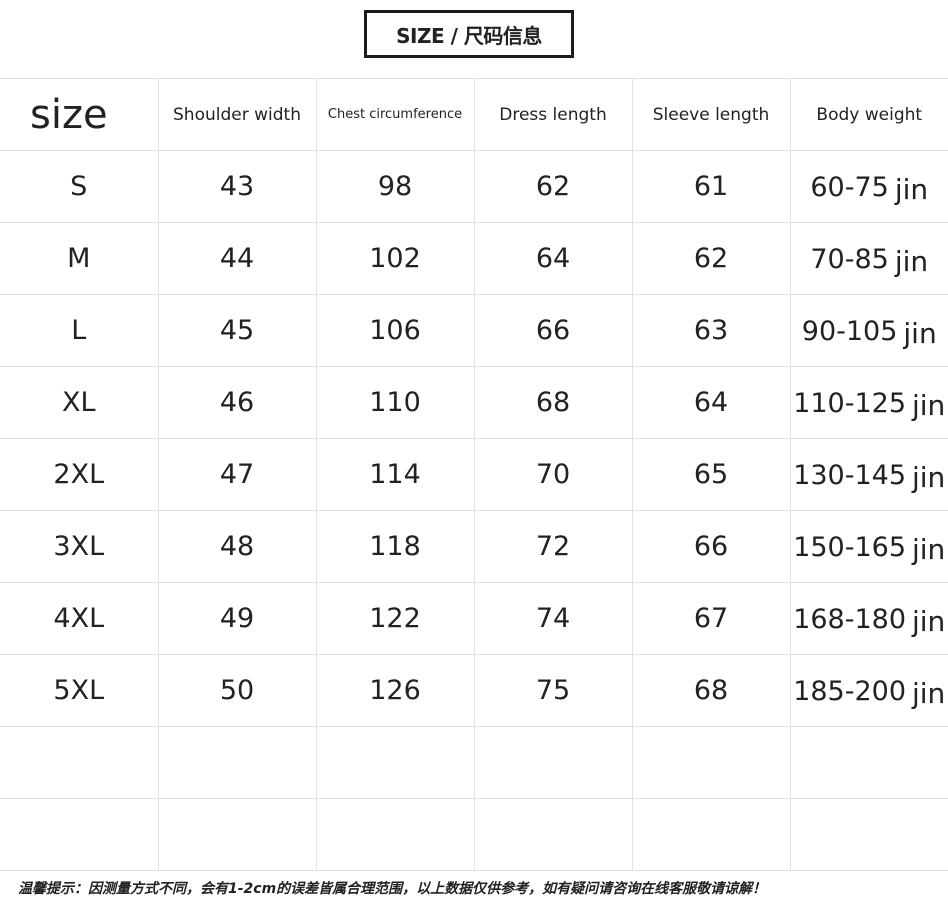 The image size is (948, 924). I want to click on chest-cell: 118, so click(395, 546).